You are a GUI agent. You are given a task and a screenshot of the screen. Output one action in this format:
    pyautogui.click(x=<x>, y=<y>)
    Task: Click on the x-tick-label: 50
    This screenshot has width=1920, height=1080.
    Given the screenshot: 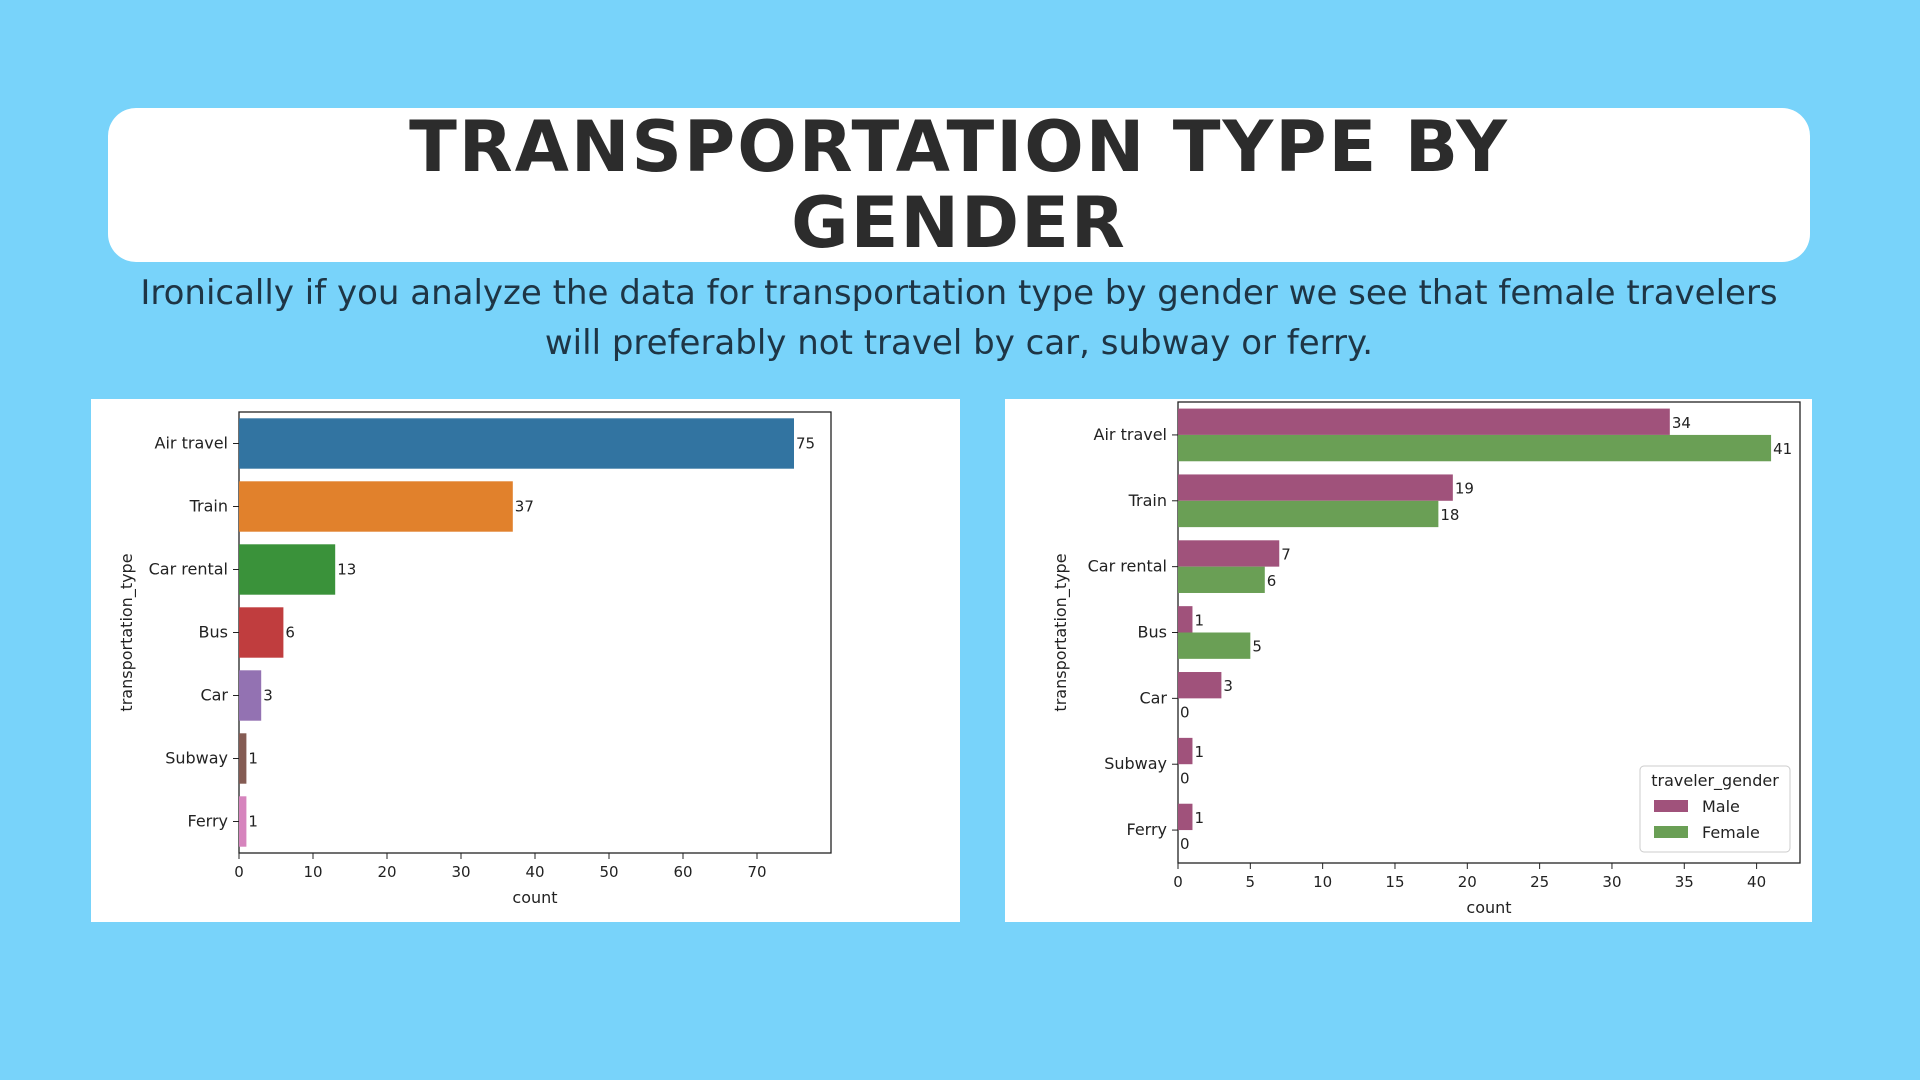 What is the action you would take?
    pyautogui.click(x=608, y=872)
    